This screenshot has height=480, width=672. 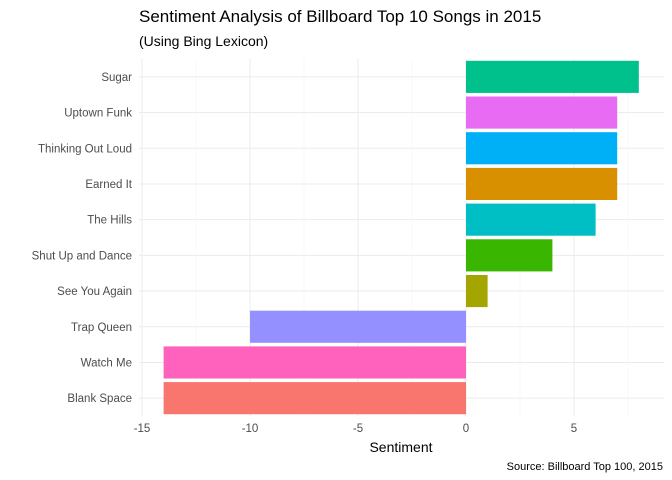 What do you see at coordinates (106, 363) in the screenshot?
I see `category-label: Watch Me` at bounding box center [106, 363].